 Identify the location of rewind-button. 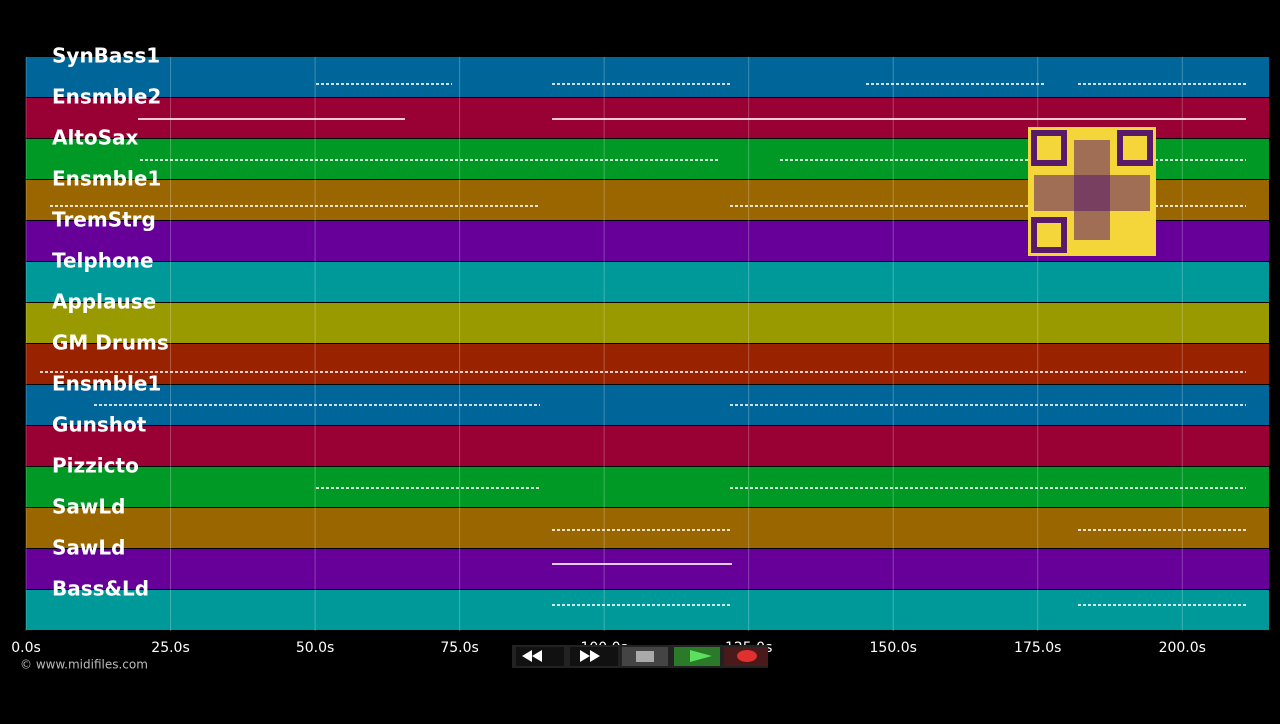
(540, 656).